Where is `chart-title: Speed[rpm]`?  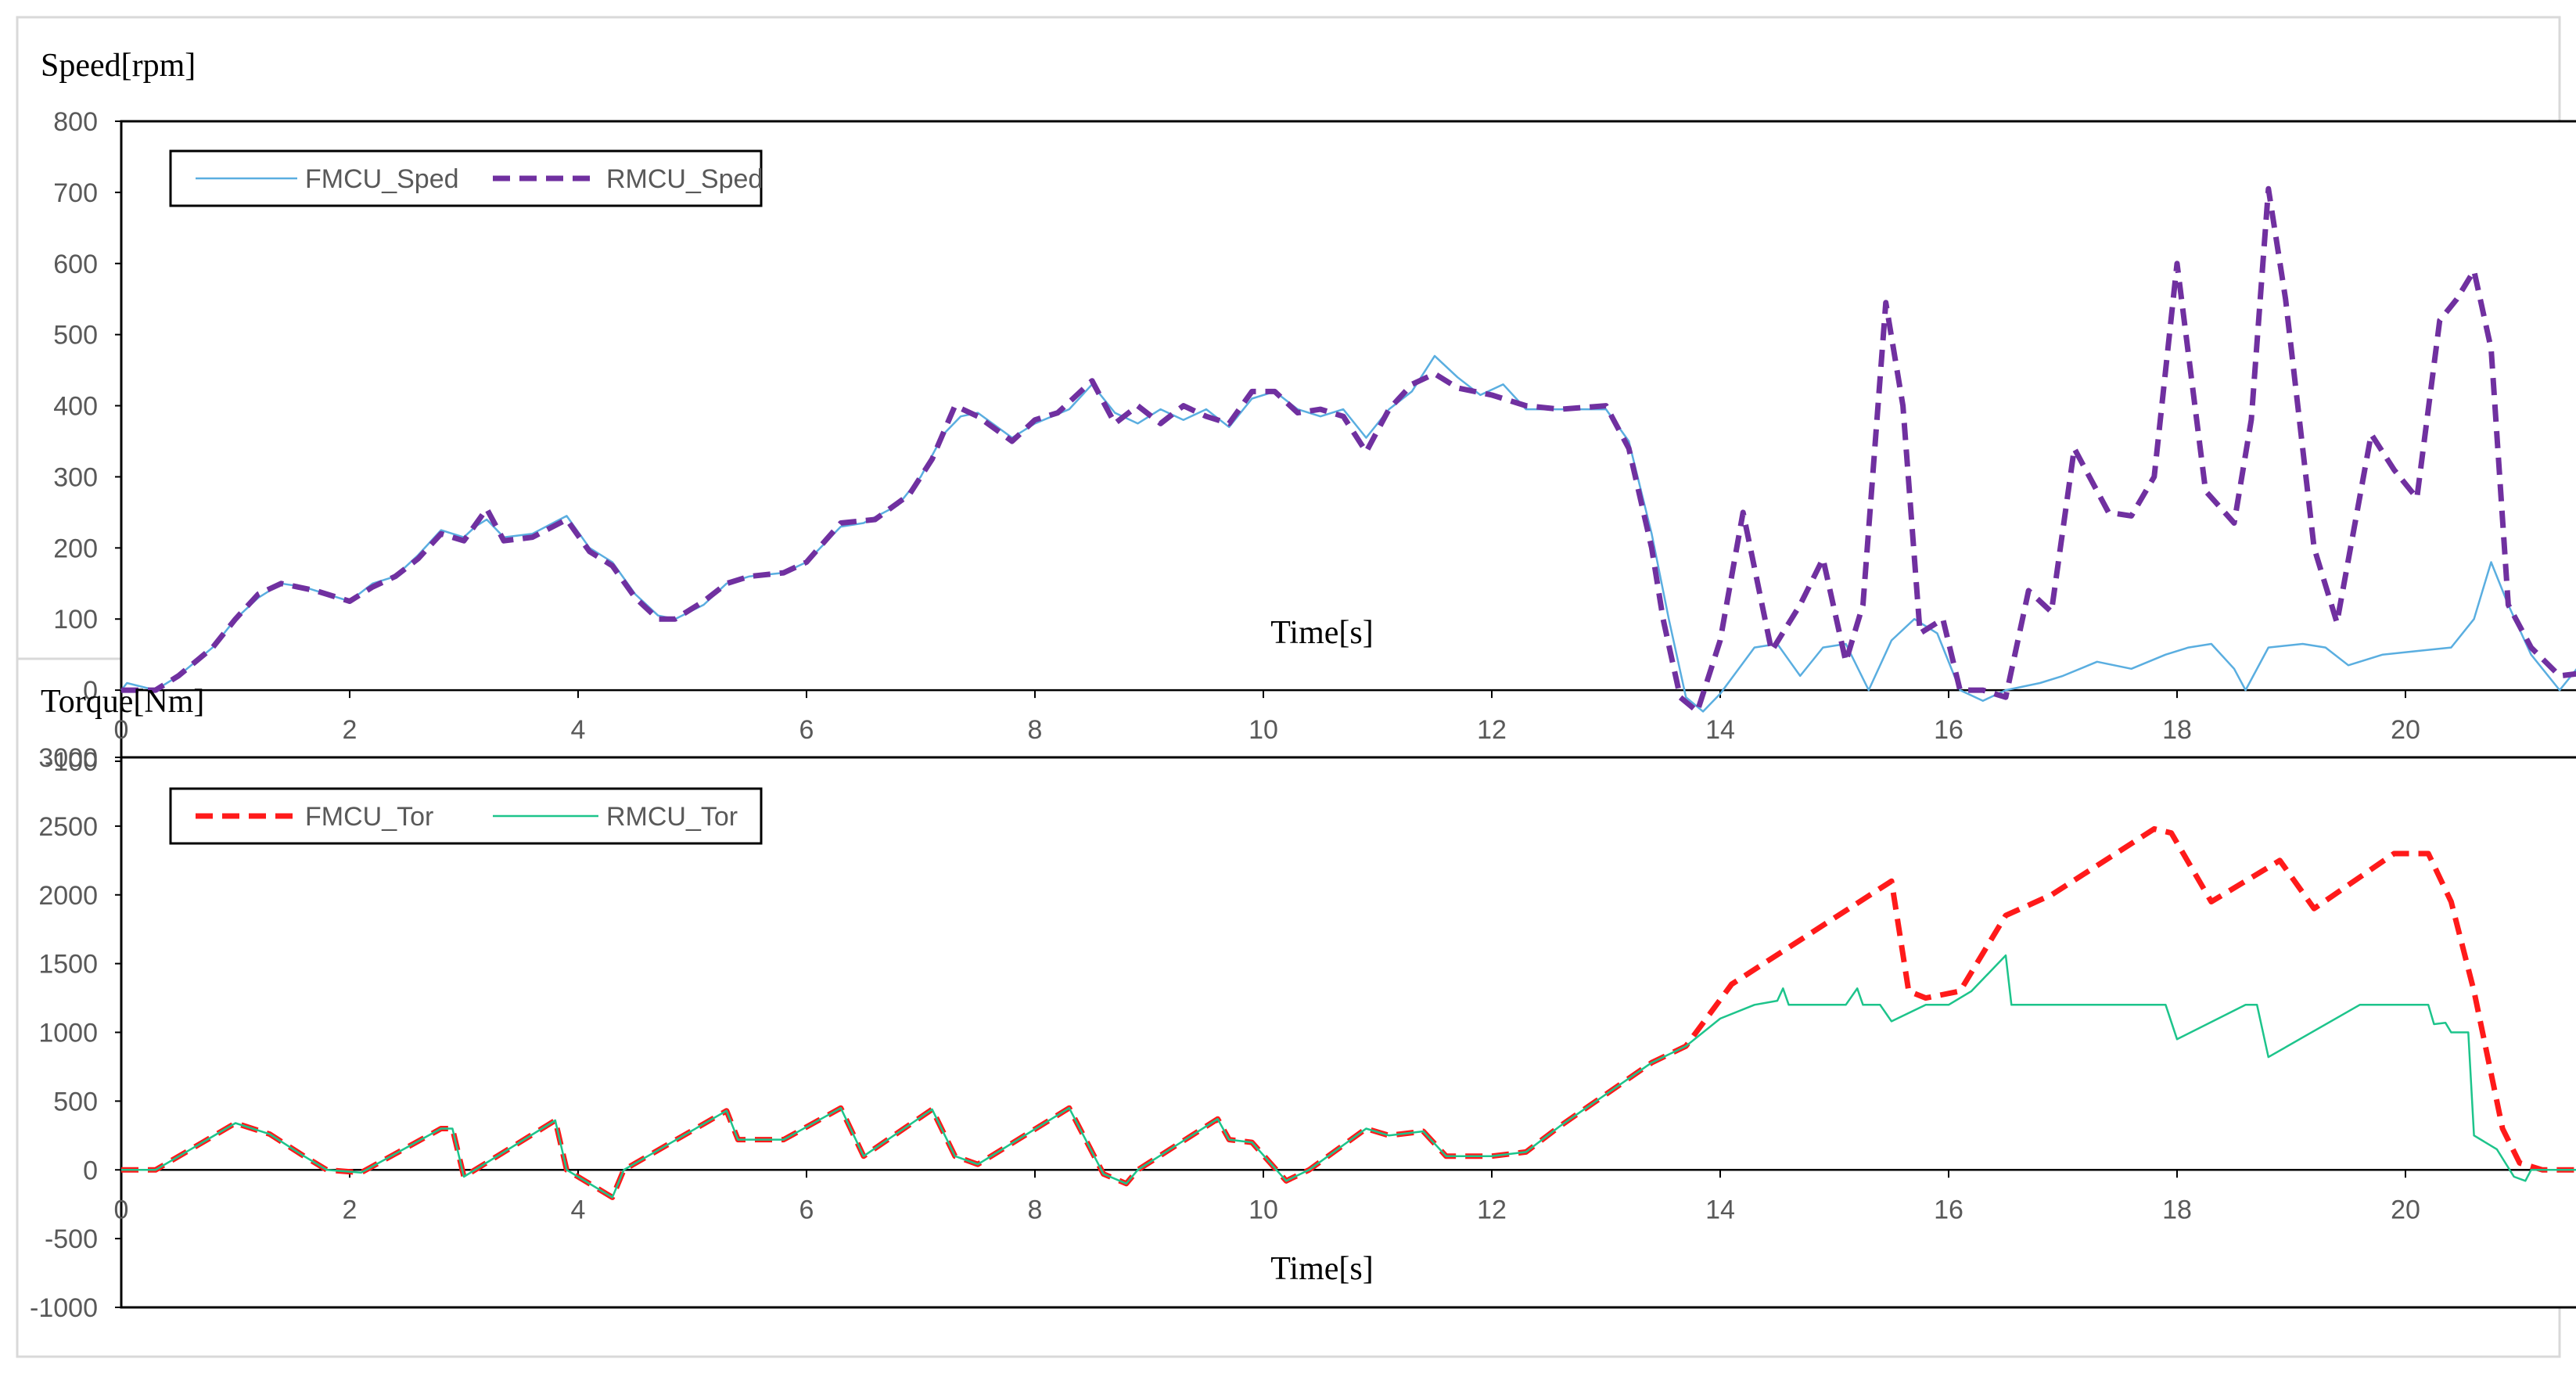
chart-title: Speed[rpm] is located at coordinates (118, 66).